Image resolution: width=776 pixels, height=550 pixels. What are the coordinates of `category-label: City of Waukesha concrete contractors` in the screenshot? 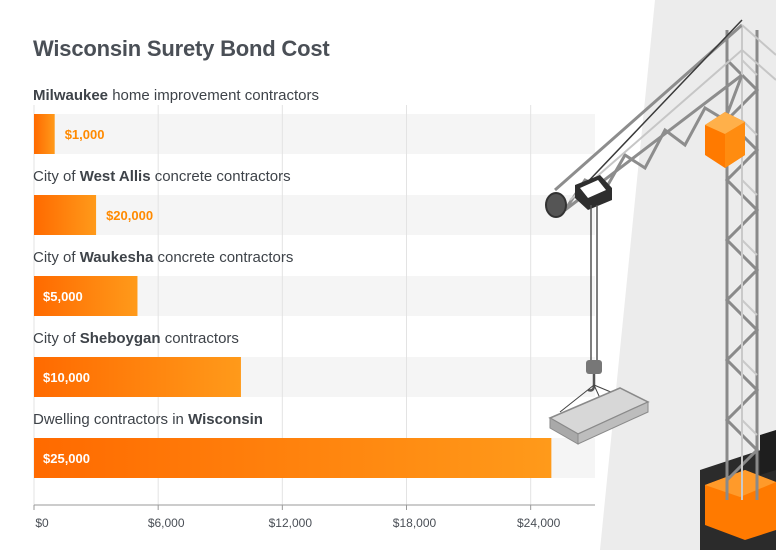 It's located at (163, 257).